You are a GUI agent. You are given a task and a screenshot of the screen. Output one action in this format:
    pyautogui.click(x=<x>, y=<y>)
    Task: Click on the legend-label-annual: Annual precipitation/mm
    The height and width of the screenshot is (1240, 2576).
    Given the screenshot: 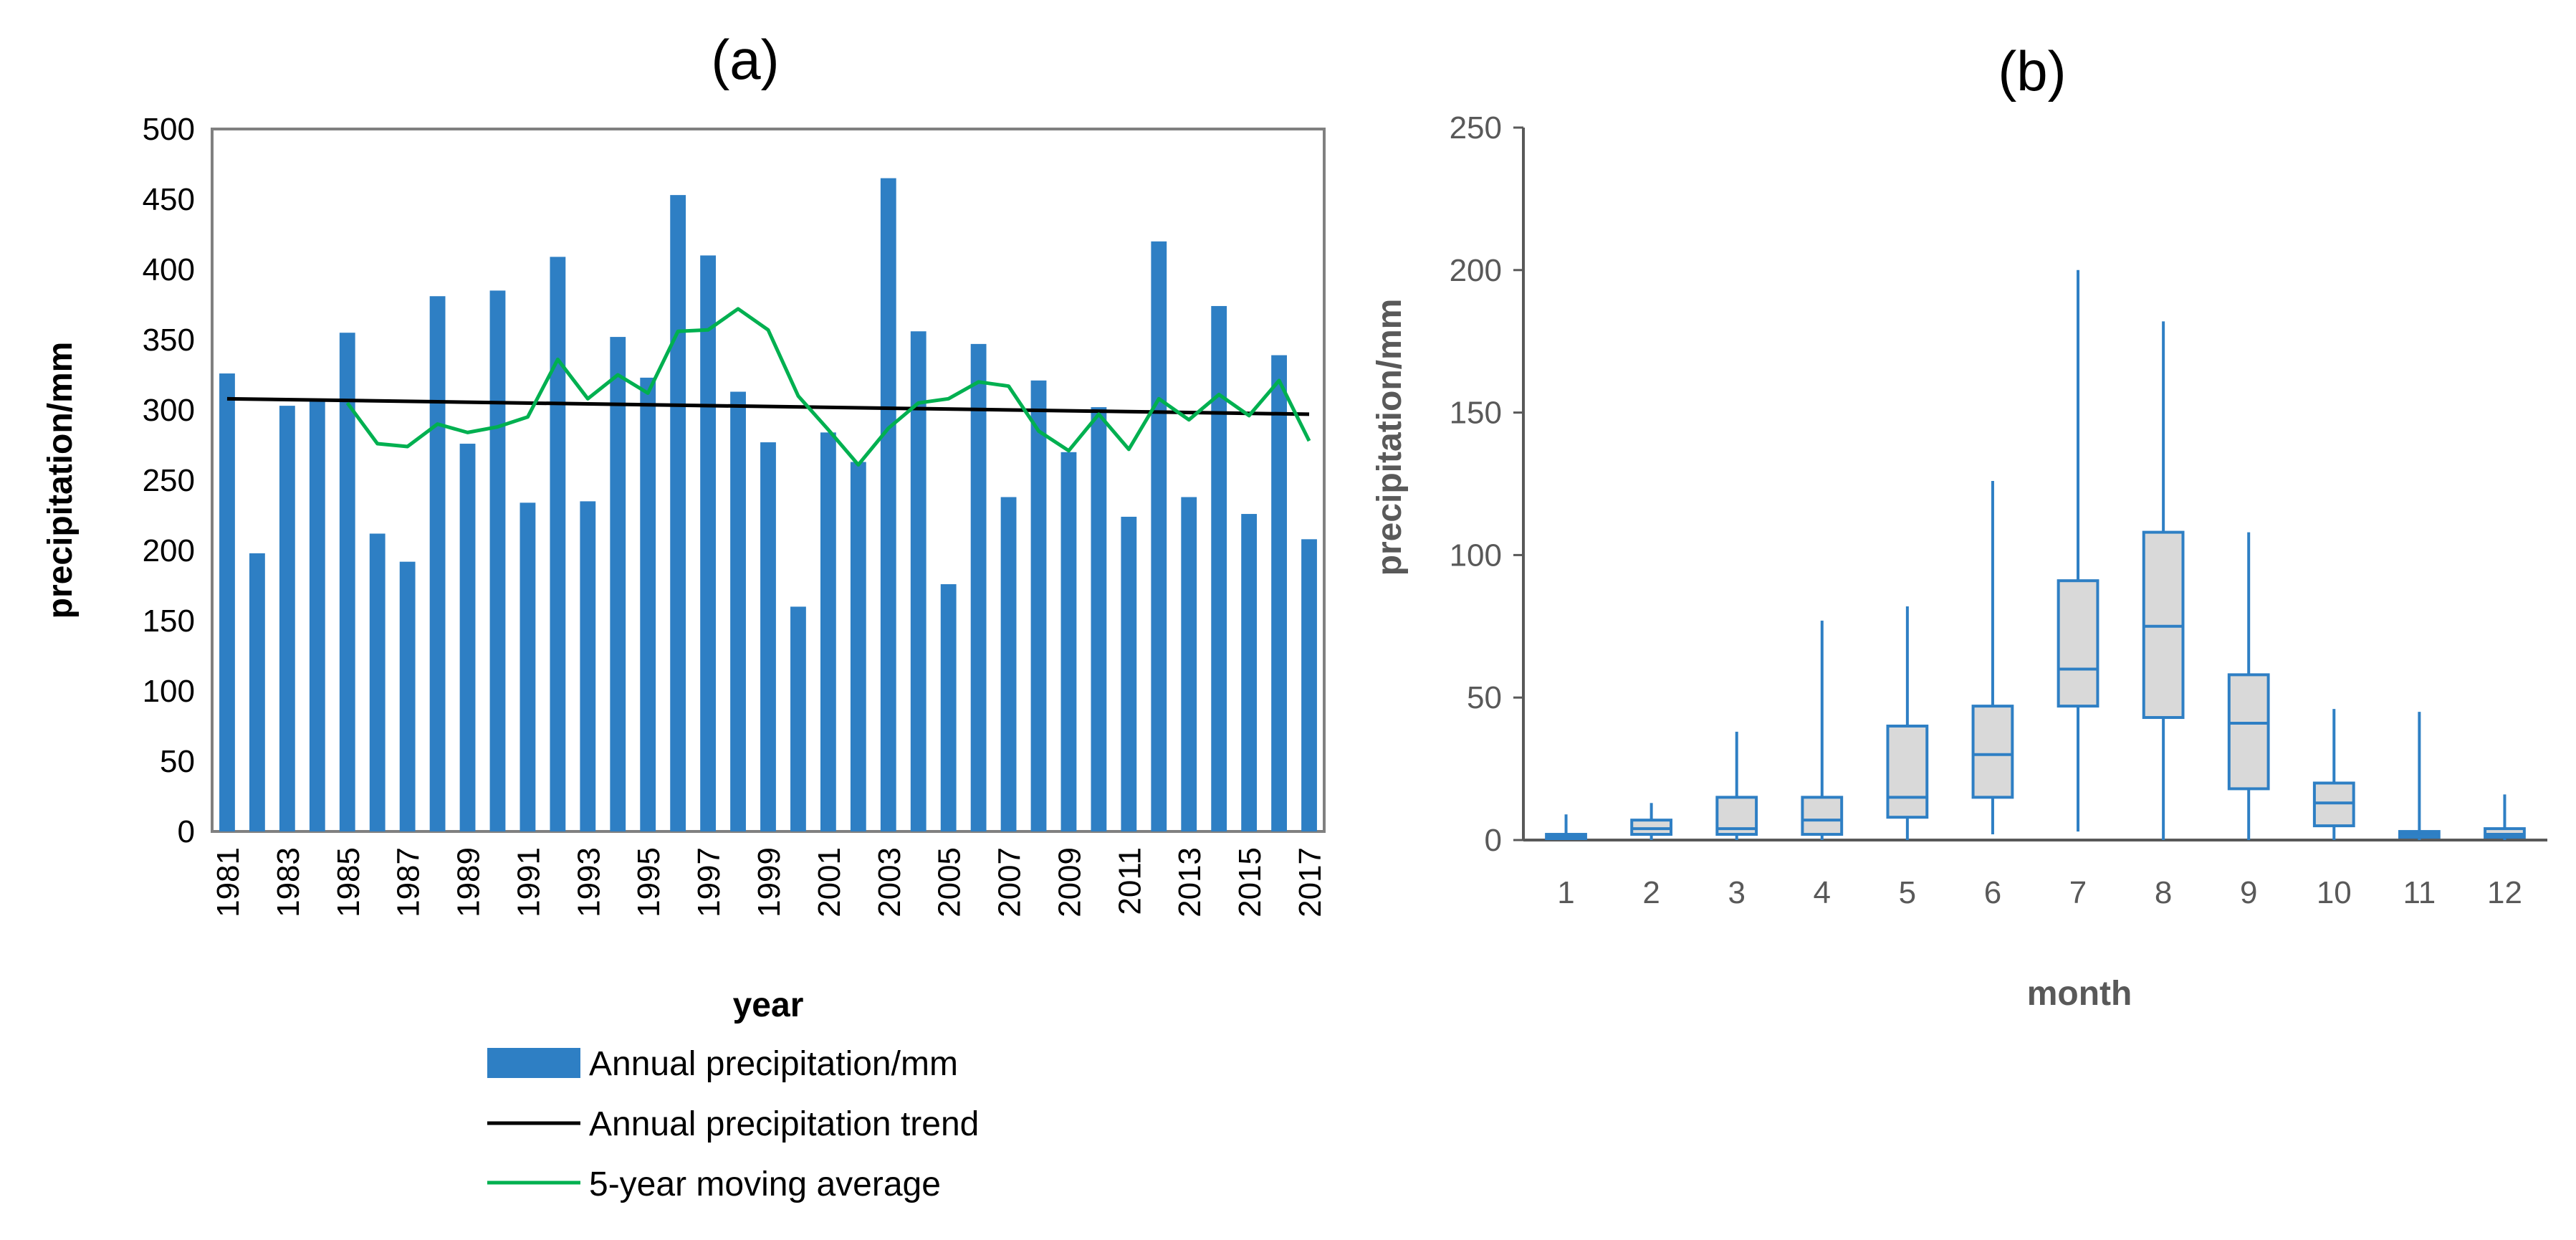 What is the action you would take?
    pyautogui.click(x=773, y=1064)
    